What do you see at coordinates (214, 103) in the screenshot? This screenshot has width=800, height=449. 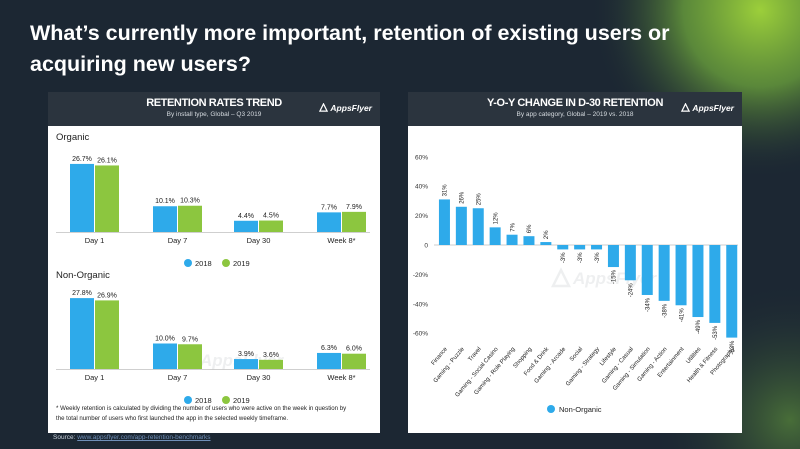 I see `panel-title: RETENTION RATES TREND` at bounding box center [214, 103].